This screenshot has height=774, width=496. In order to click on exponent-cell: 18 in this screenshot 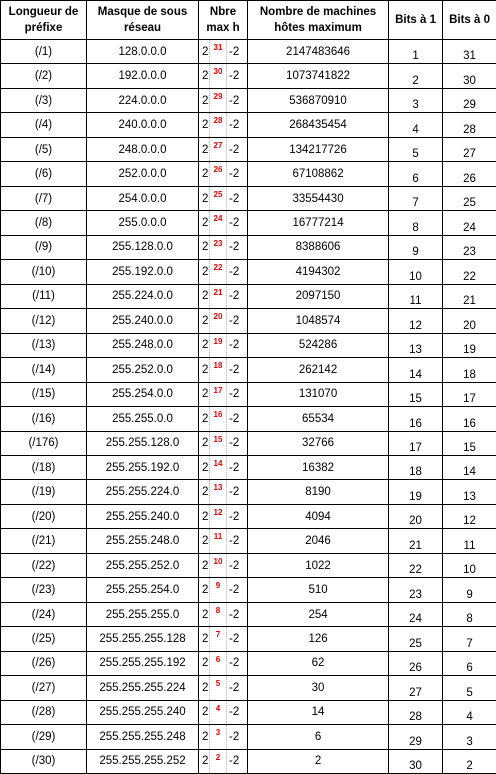, I will do `click(218, 370)`.